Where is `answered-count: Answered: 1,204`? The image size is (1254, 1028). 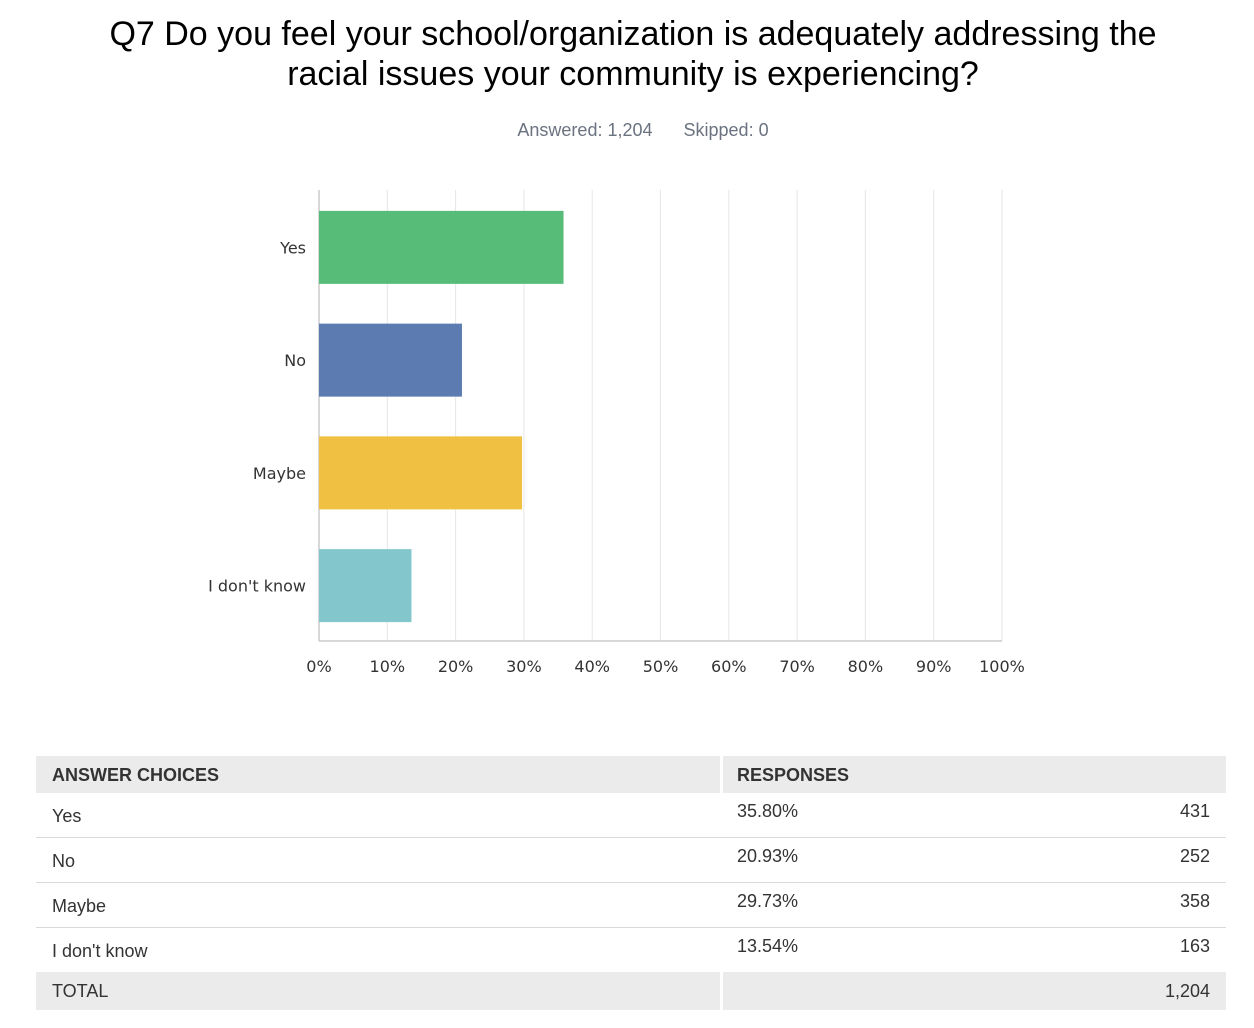 answered-count: Answered: 1,204 is located at coordinates (585, 130).